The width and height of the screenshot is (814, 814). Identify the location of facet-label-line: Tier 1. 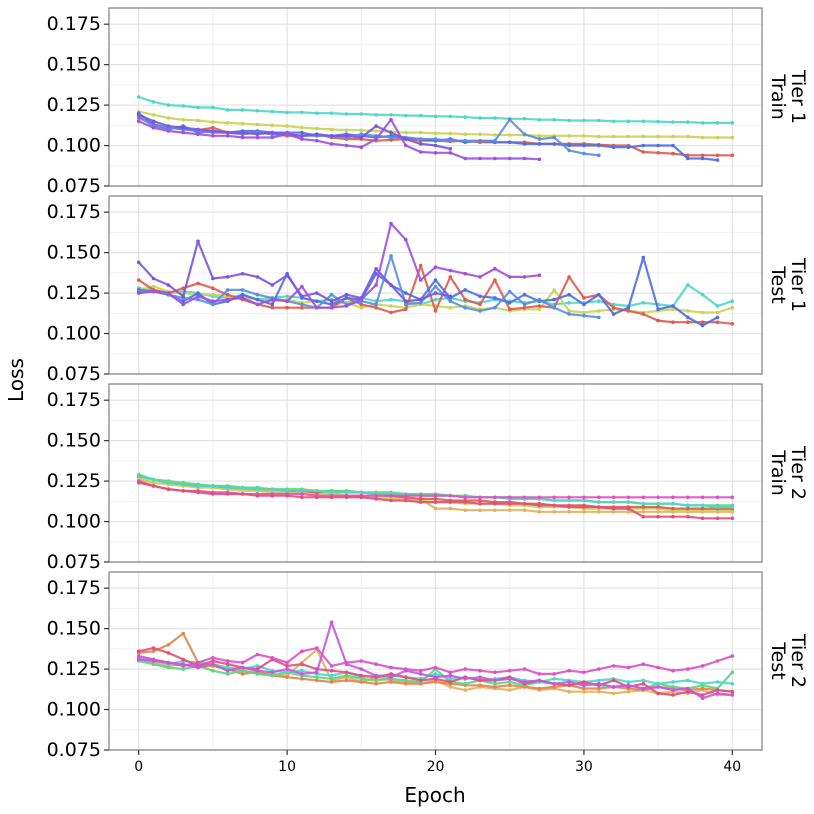
(798, 96).